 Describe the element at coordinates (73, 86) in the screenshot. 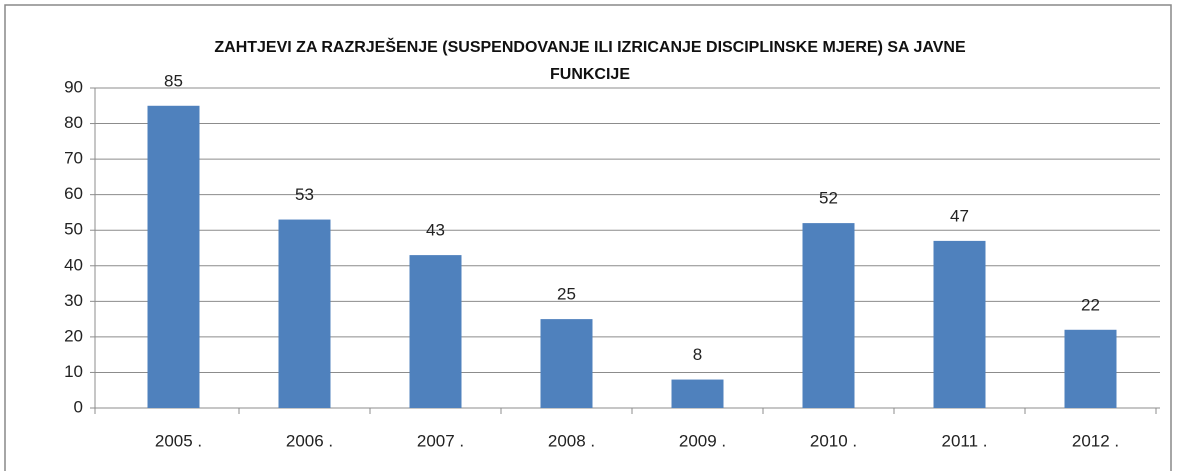

I see `y-tick-label: 90` at that location.